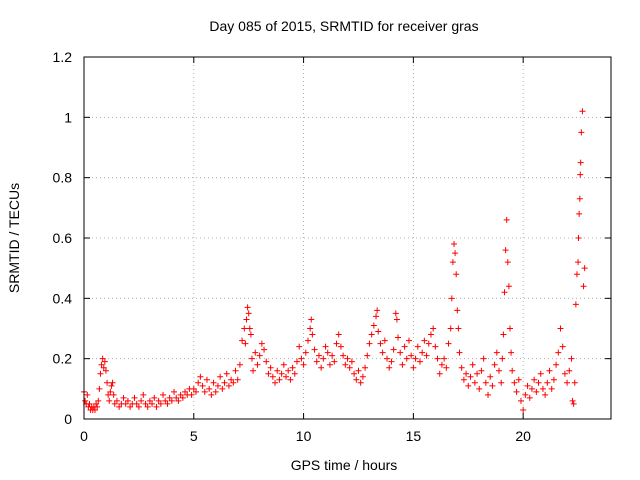 Image resolution: width=640 pixels, height=480 pixels. I want to click on x-tick-label: 20, so click(523, 436).